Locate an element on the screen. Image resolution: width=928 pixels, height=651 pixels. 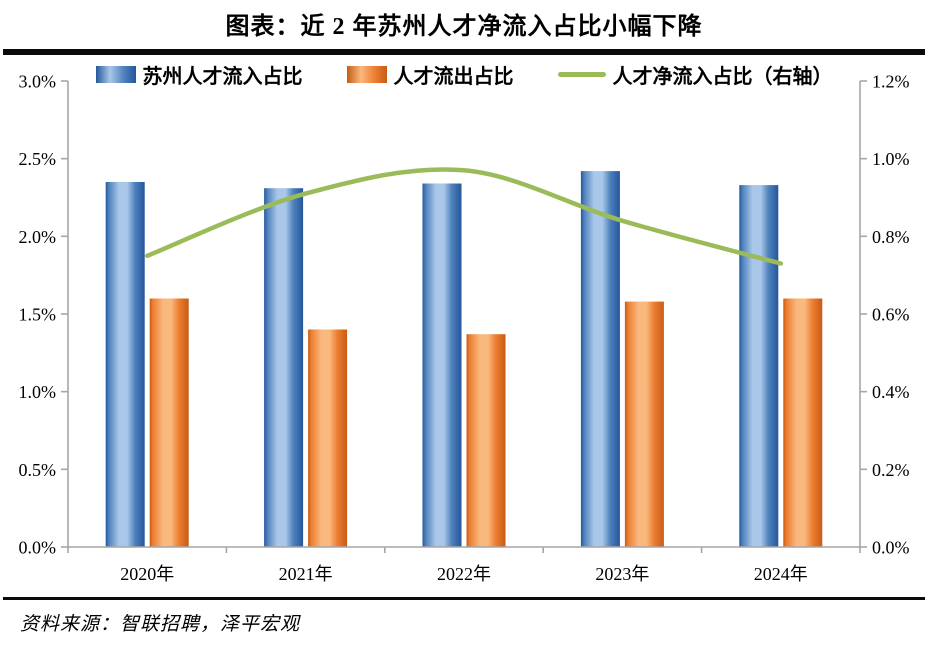
legend-label-outflow: 人才流出占比 is located at coordinates (453, 77).